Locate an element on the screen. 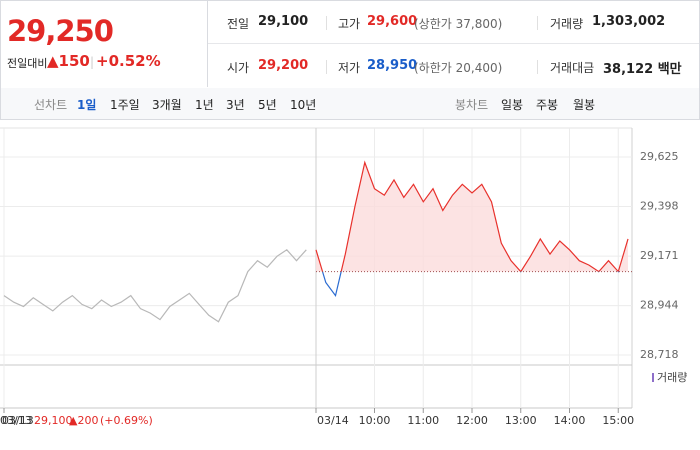 The width and height of the screenshot is (700, 450). stat-label: 고가 is located at coordinates (349, 24).